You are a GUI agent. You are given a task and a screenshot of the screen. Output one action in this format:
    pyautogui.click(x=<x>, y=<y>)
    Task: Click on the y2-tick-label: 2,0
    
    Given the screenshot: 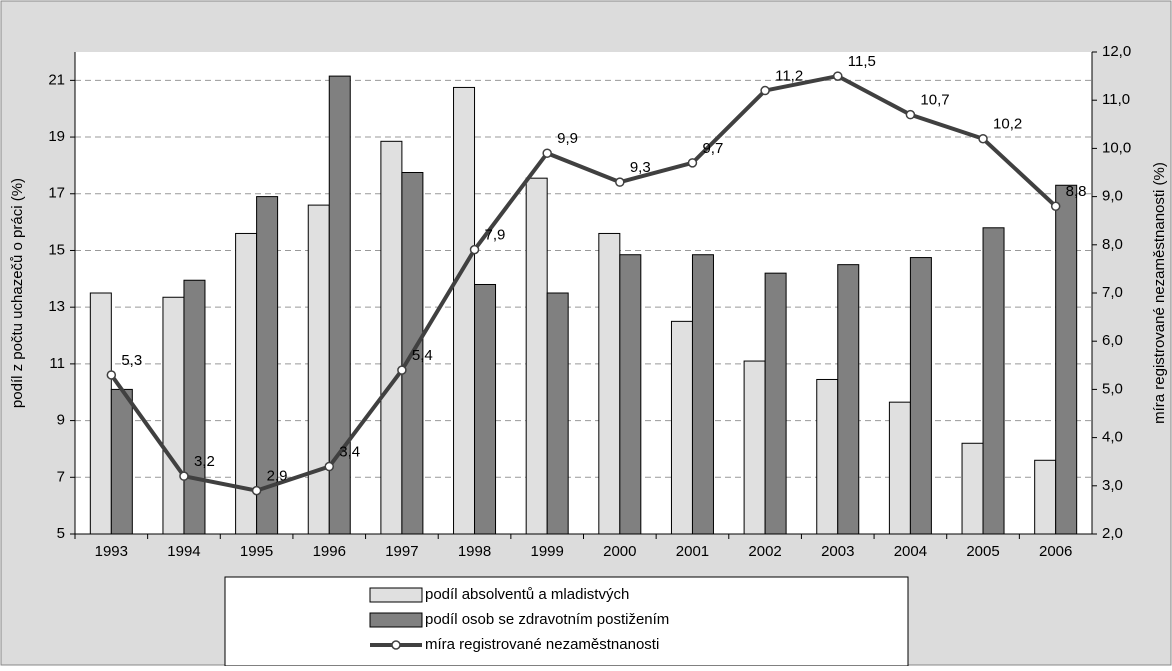 What is the action you would take?
    pyautogui.click(x=1112, y=533)
    